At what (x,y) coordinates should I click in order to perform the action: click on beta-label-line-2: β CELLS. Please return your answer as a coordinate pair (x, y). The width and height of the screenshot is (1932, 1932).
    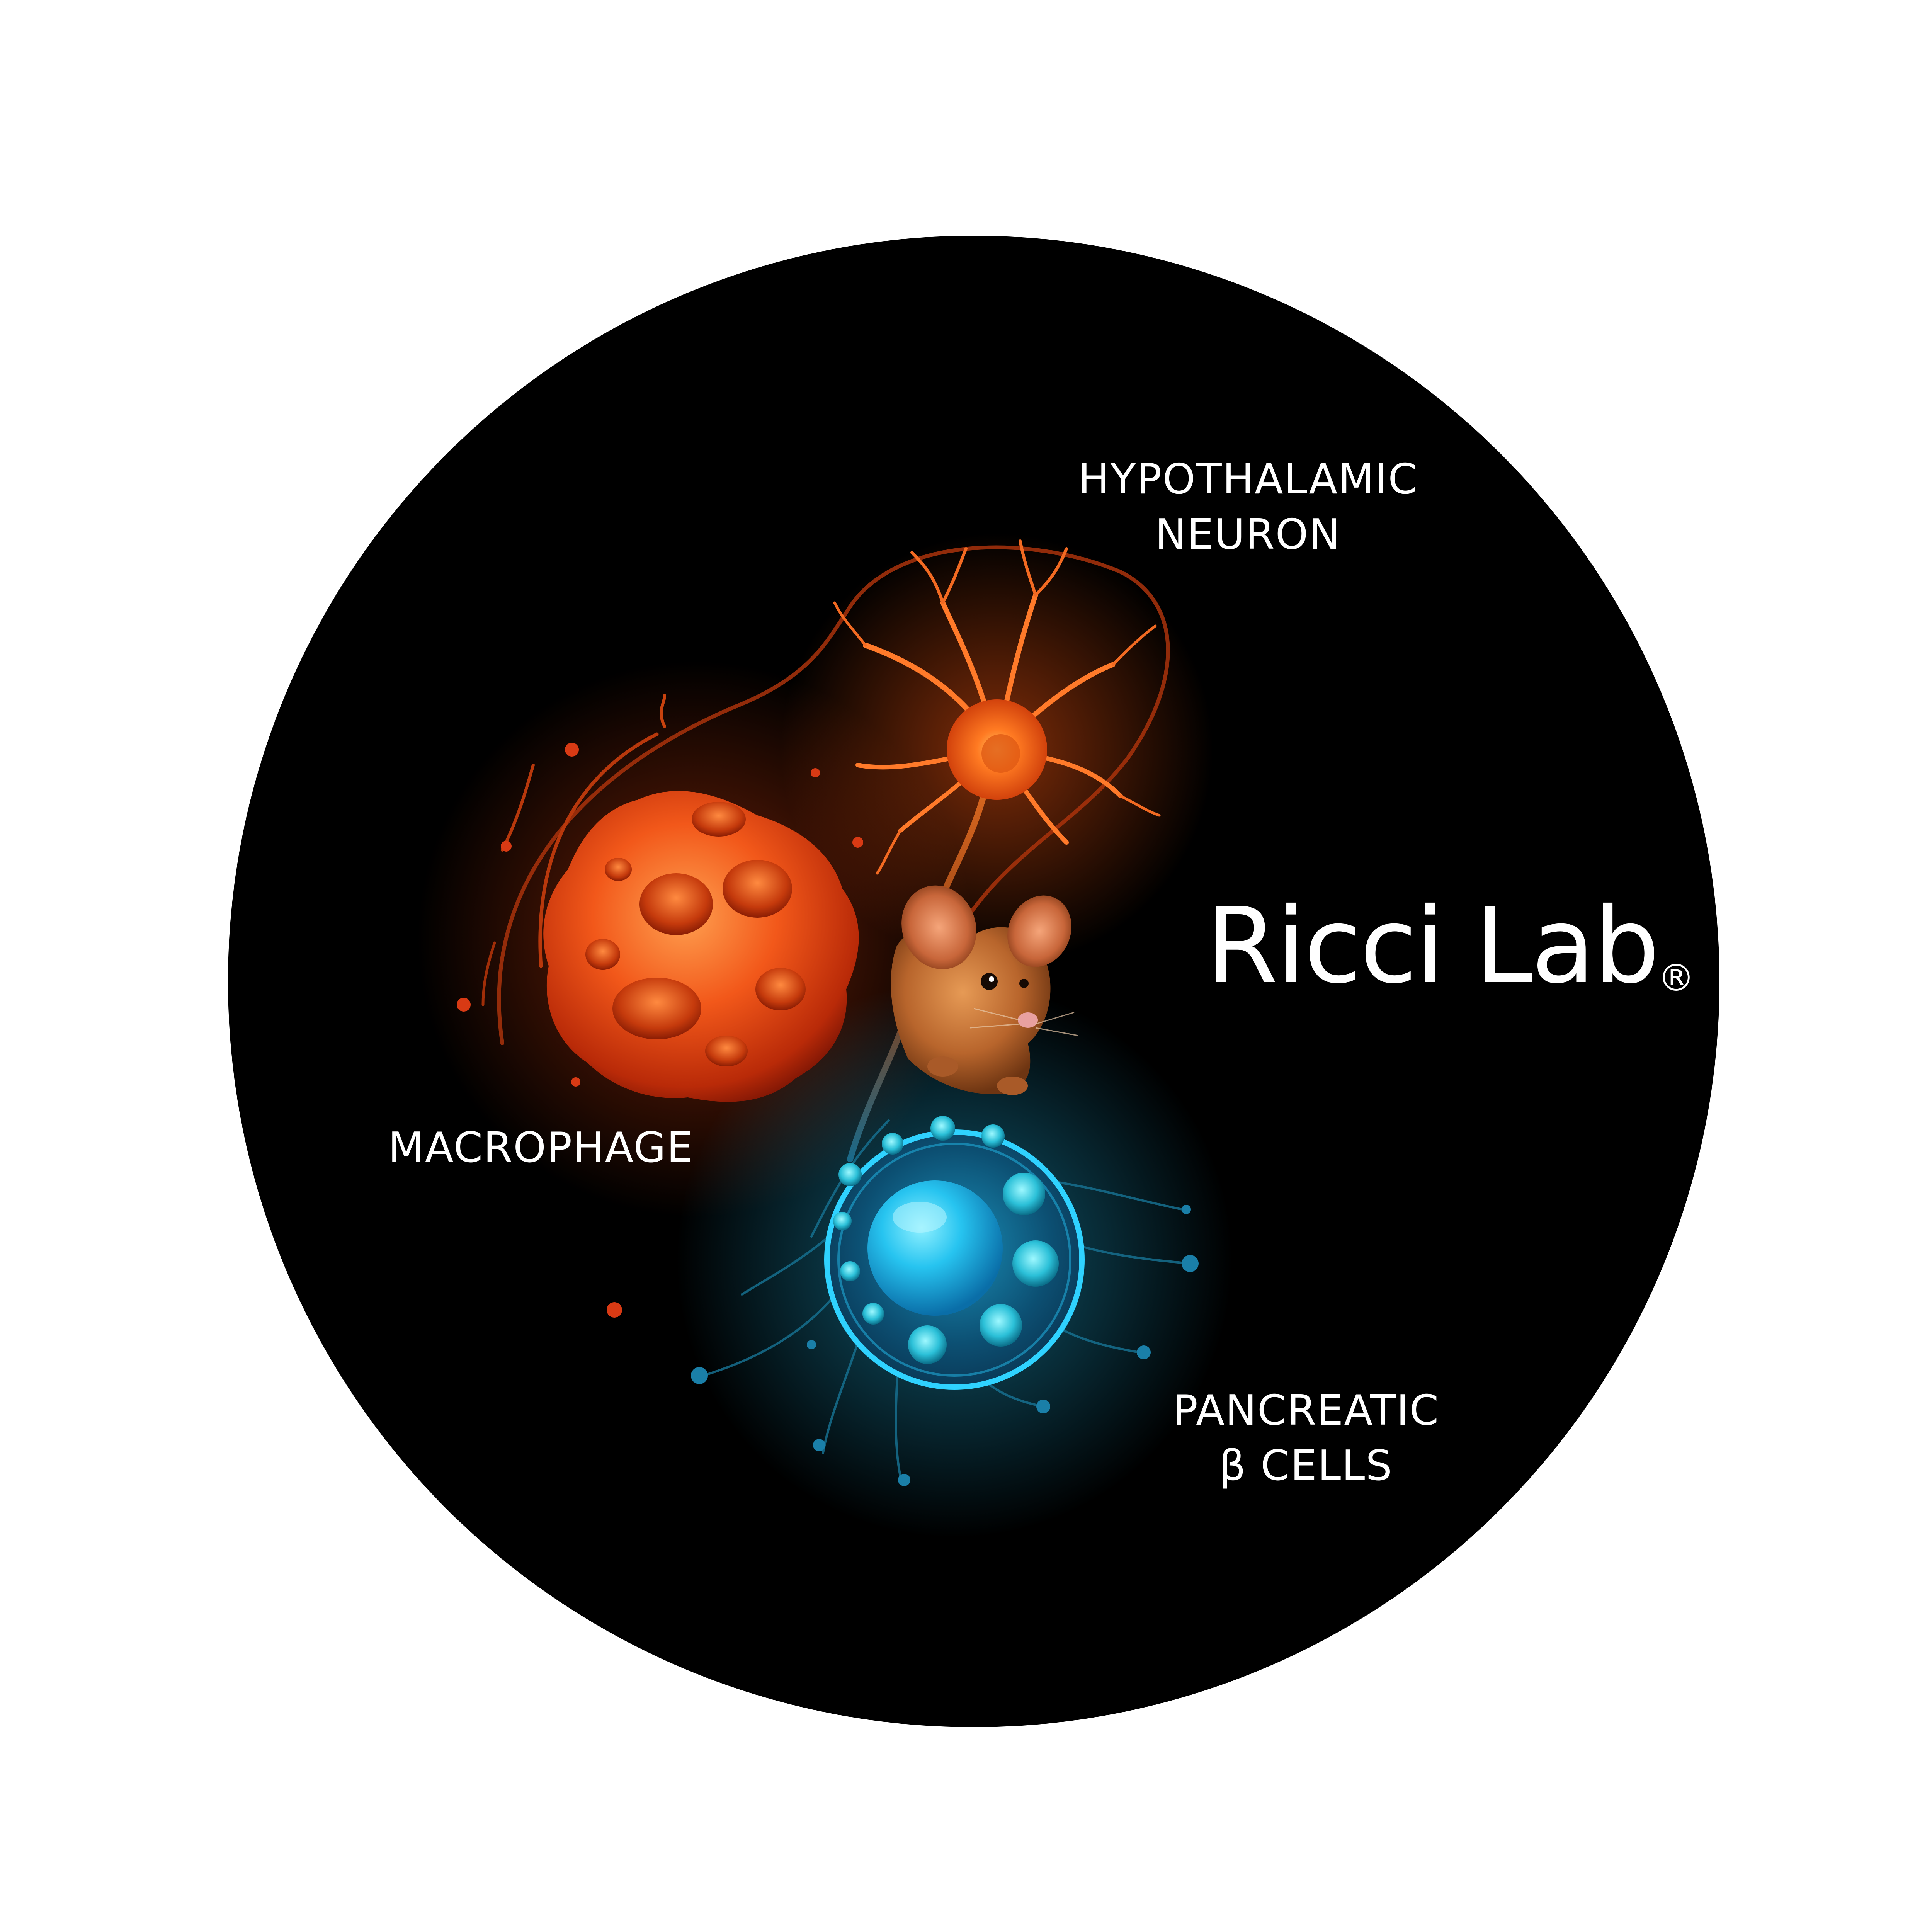
    Looking at the image, I should click on (1306, 1466).